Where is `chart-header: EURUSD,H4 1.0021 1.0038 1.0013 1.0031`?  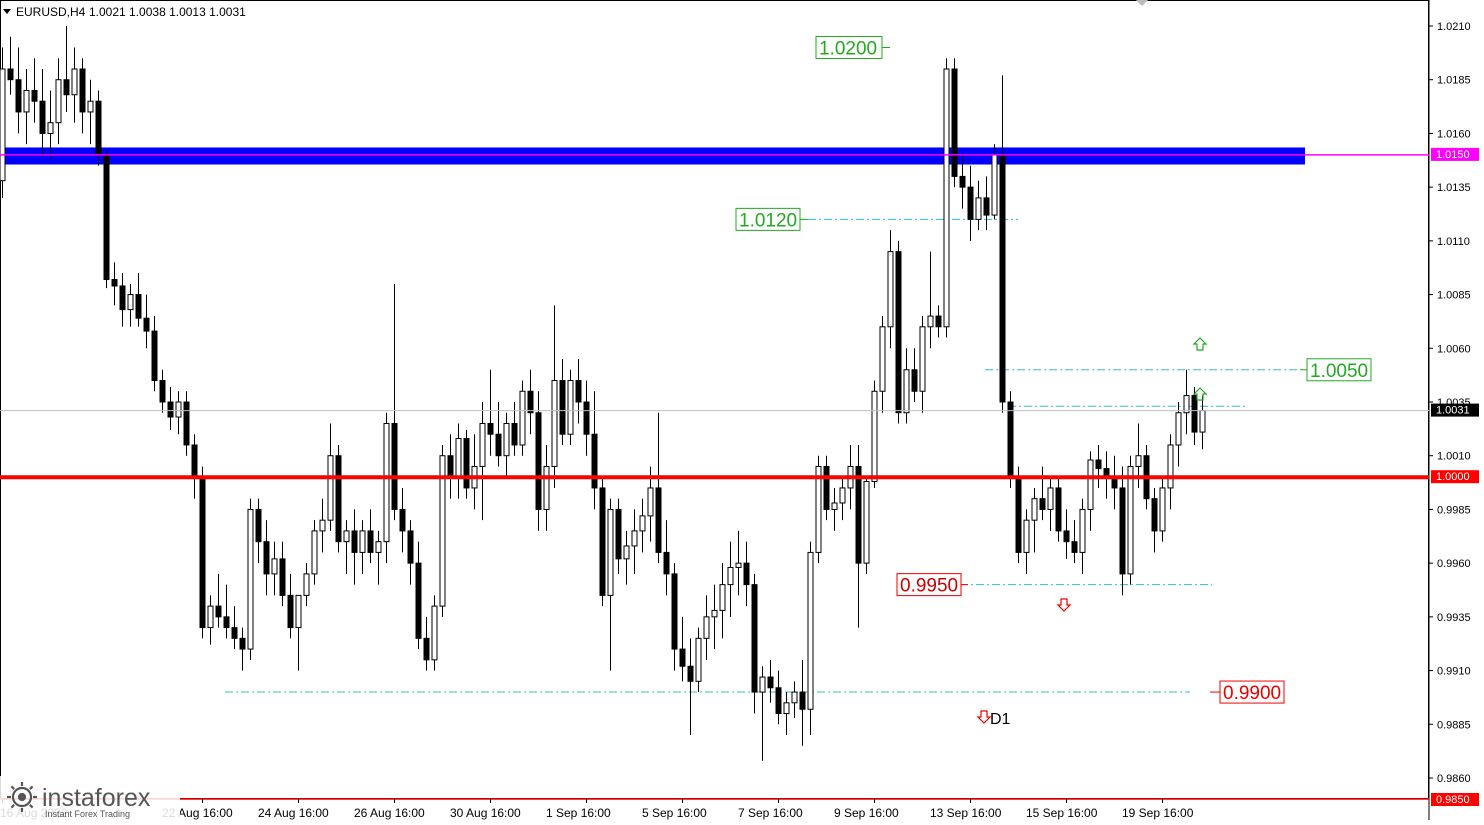 chart-header: EURUSD,H4 1.0021 1.0038 1.0013 1.0031 is located at coordinates (124, 12).